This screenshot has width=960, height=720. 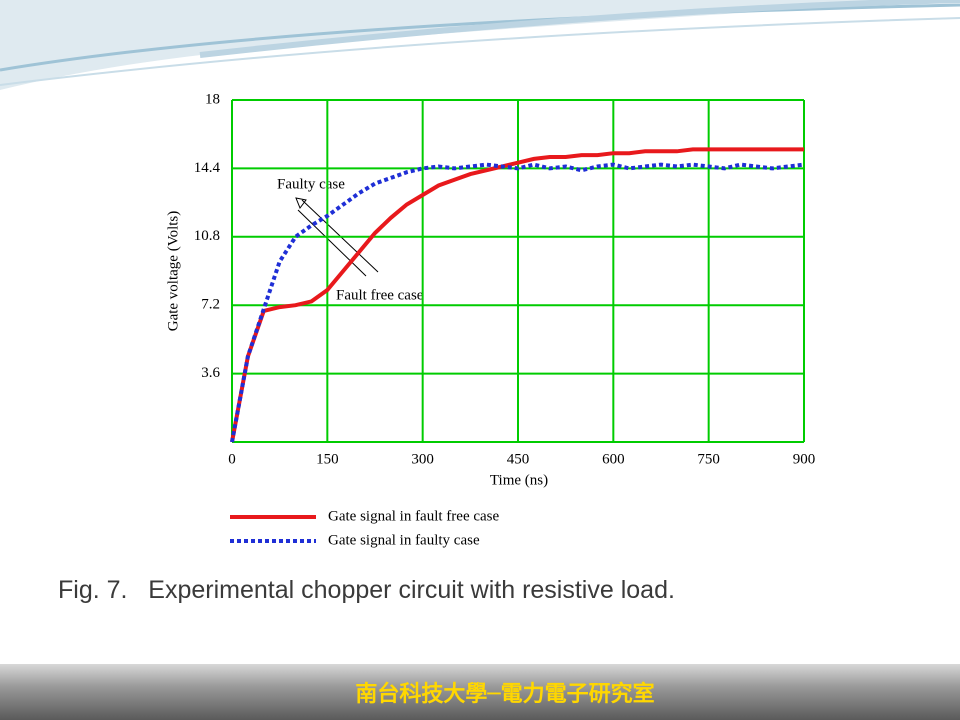 I want to click on footer-text: 南台科技大學─電力電子研究室, so click(x=505, y=694).